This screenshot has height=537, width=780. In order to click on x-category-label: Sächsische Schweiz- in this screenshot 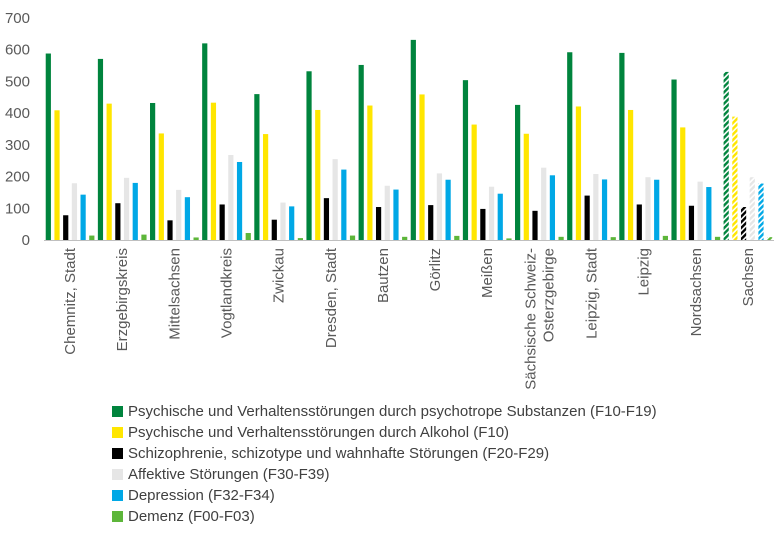, I will do `click(530, 319)`.